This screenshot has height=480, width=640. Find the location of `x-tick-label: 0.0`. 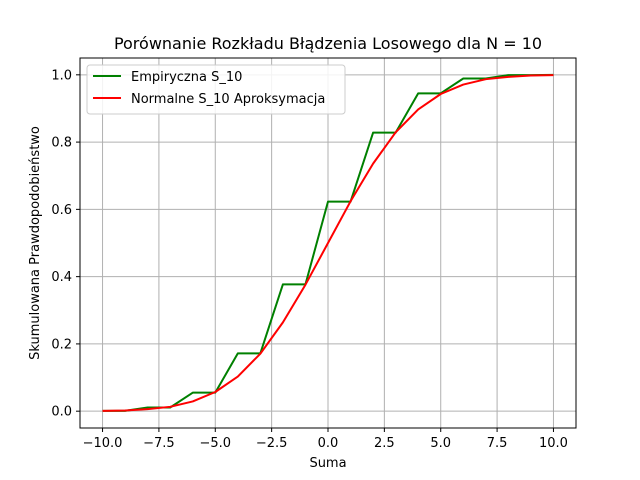

x-tick-label: 0.0 is located at coordinates (328, 443).